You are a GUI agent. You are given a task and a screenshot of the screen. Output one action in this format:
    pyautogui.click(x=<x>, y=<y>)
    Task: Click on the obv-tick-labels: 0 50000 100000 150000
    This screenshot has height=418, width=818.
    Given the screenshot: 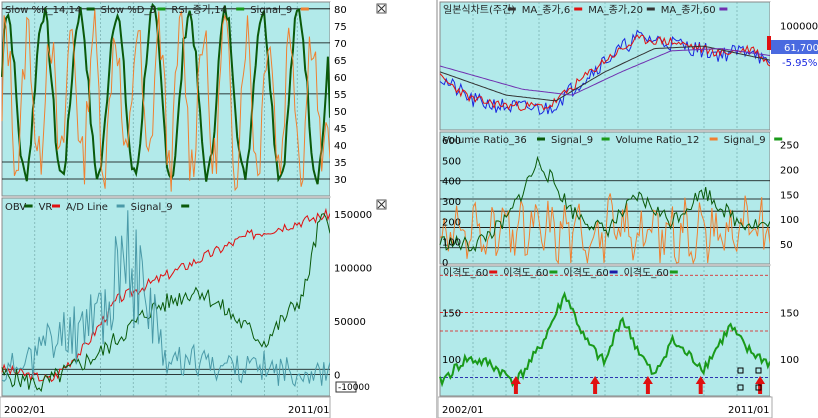 What is the action you would take?
    pyautogui.click(x=353, y=296)
    